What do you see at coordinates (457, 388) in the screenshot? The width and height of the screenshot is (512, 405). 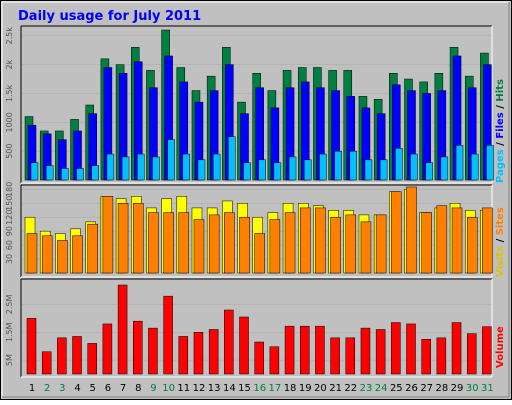 I see `day-label: 29` at bounding box center [457, 388].